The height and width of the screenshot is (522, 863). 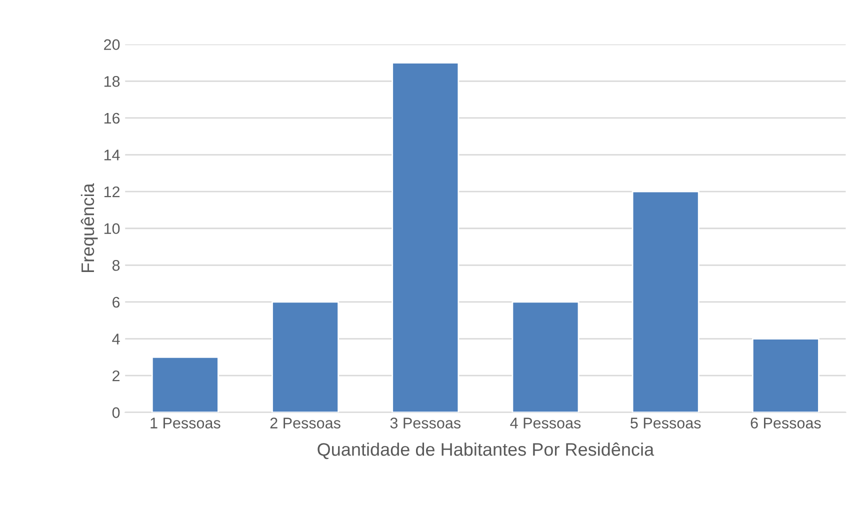 I want to click on y-tick-label: 2, so click(x=116, y=376).